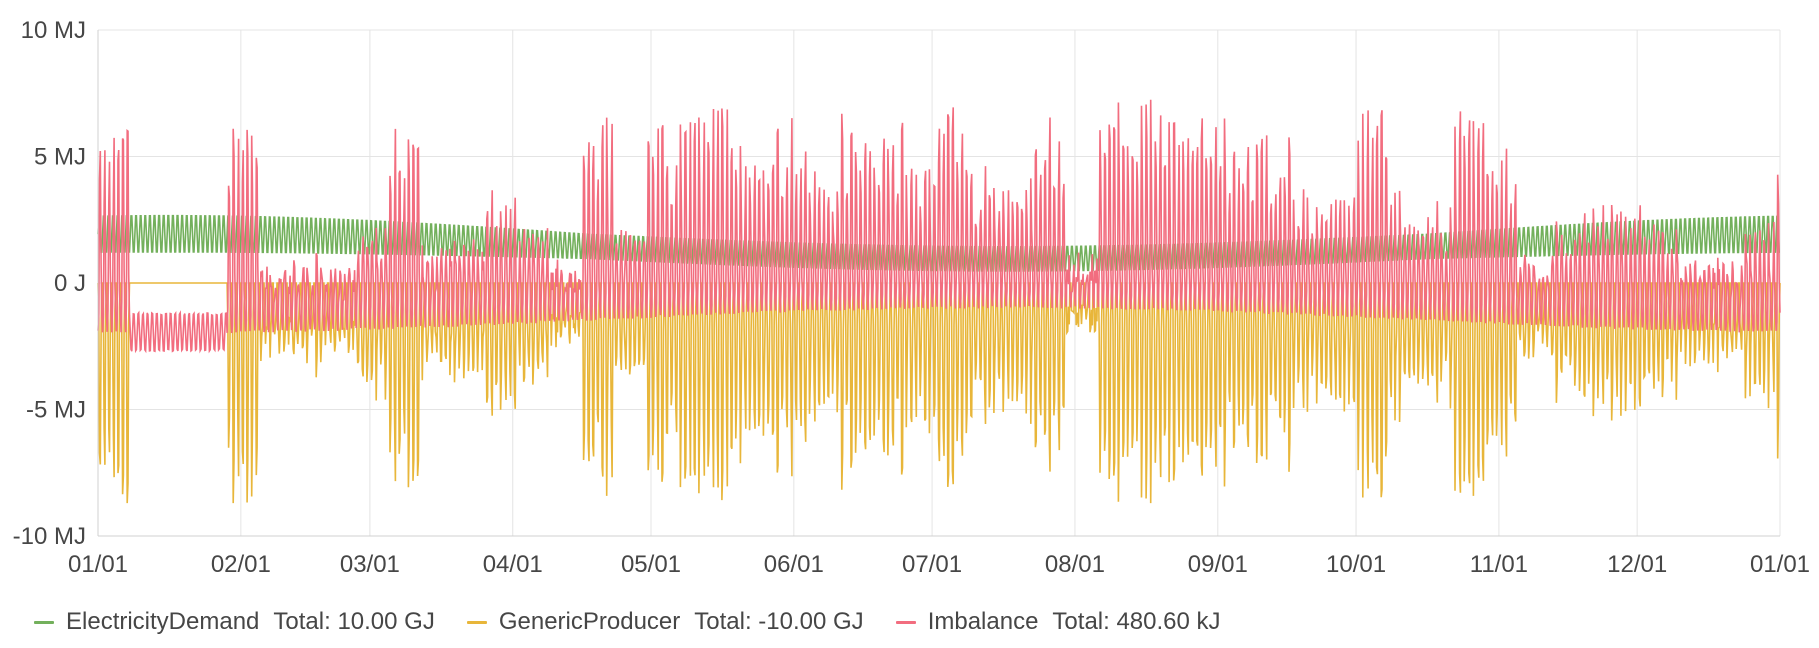 Image resolution: width=1819 pixels, height=648 pixels. What do you see at coordinates (1218, 564) in the screenshot?
I see `x-tick-label: 09/01` at bounding box center [1218, 564].